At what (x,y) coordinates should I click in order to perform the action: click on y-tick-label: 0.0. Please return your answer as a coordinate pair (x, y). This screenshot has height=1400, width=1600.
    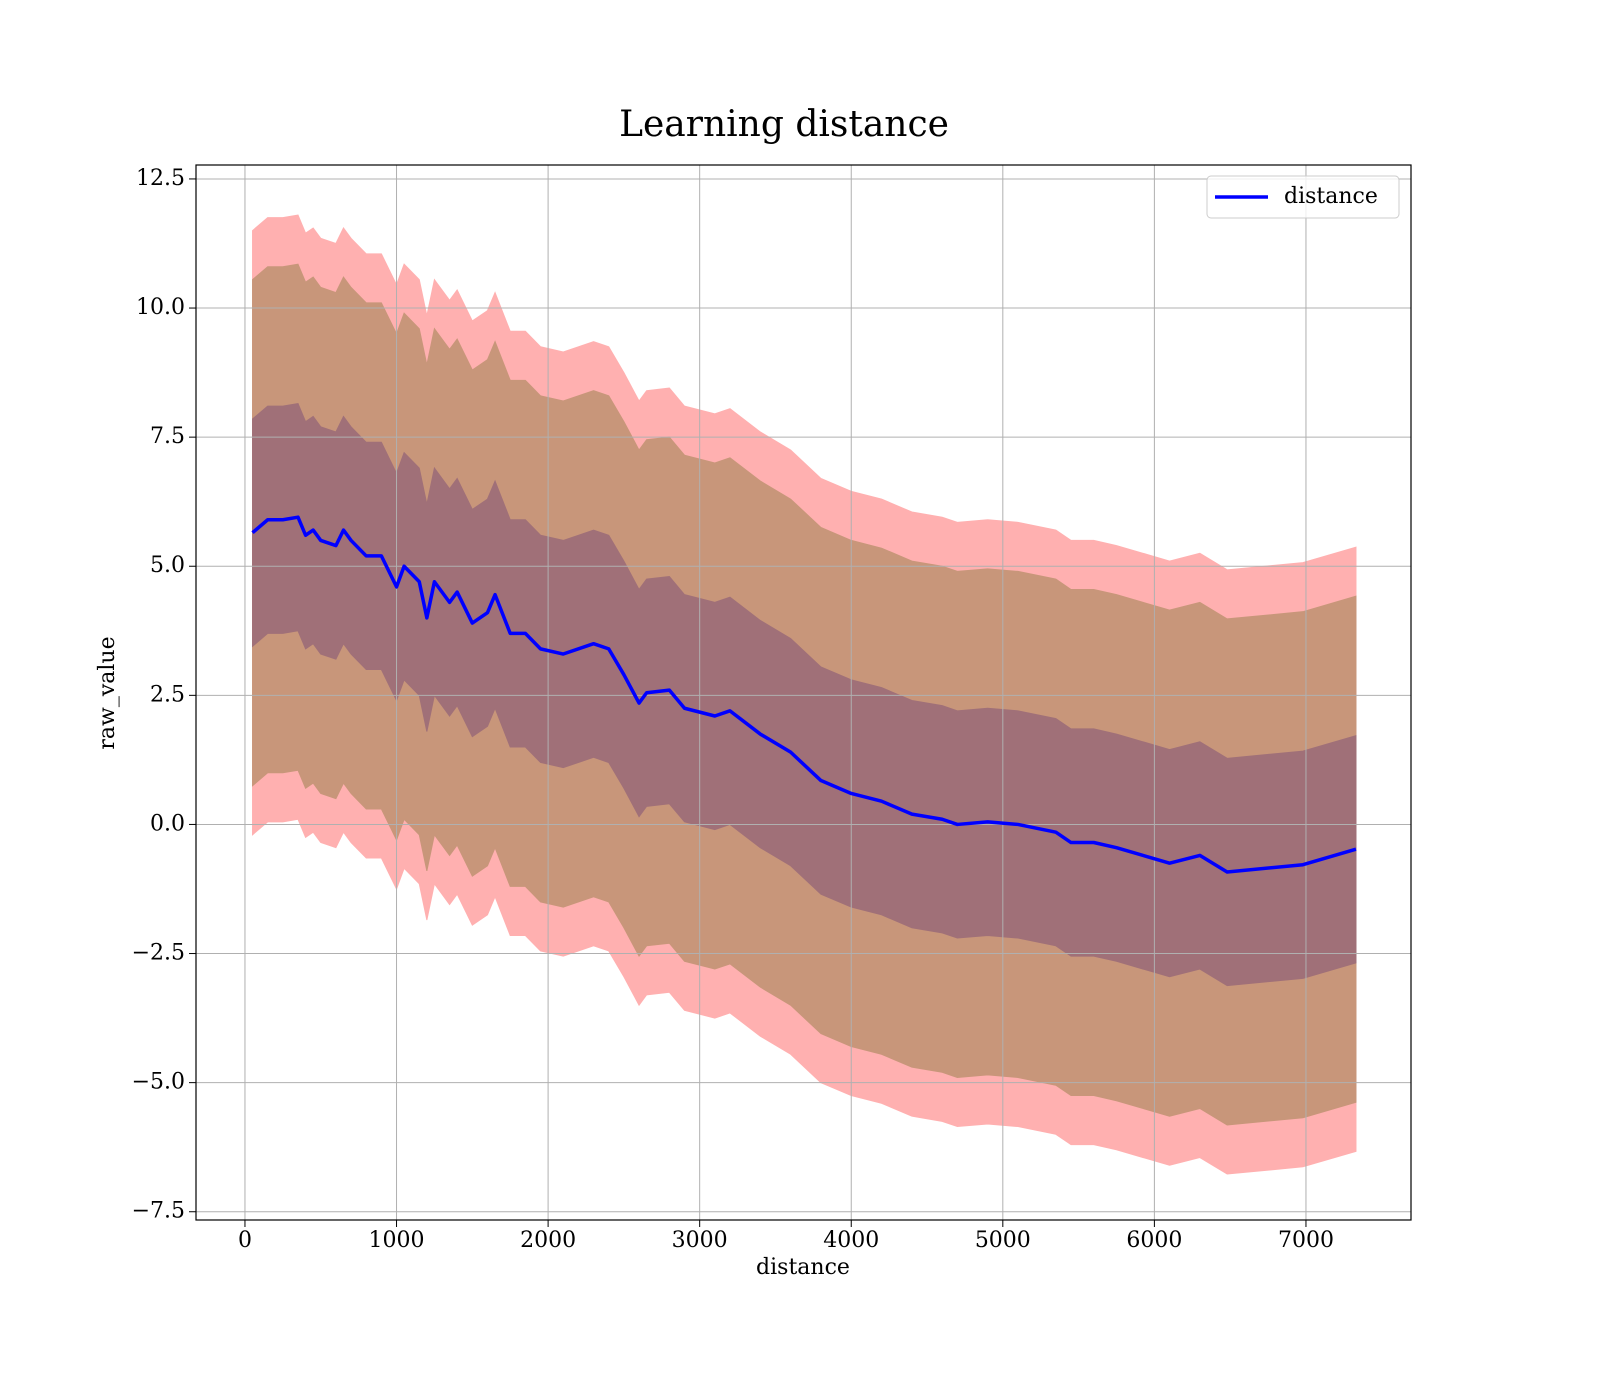
    Looking at the image, I should click on (167, 823).